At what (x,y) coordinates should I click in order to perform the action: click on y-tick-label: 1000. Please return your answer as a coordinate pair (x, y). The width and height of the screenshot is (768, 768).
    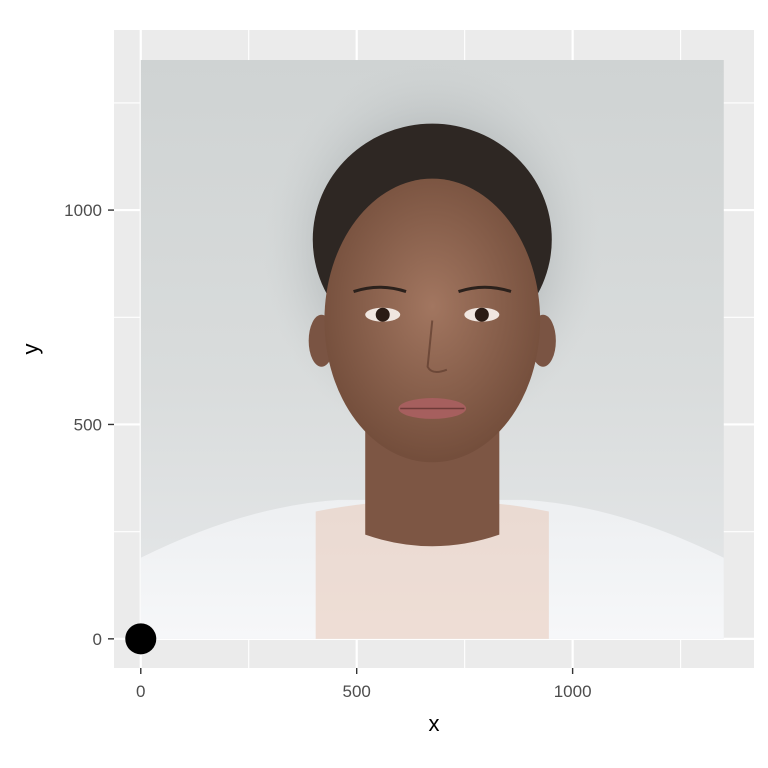
    Looking at the image, I should click on (83, 210).